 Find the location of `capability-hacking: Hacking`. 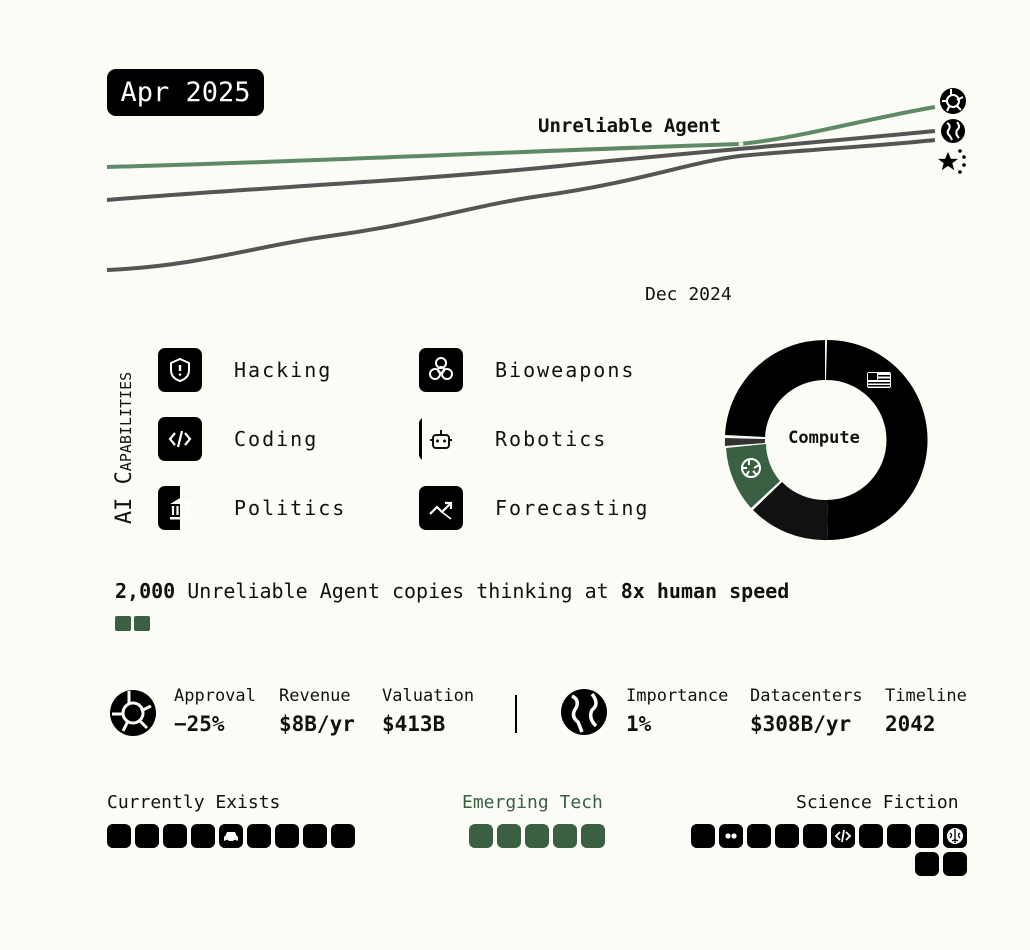

capability-hacking: Hacking is located at coordinates (245, 370).